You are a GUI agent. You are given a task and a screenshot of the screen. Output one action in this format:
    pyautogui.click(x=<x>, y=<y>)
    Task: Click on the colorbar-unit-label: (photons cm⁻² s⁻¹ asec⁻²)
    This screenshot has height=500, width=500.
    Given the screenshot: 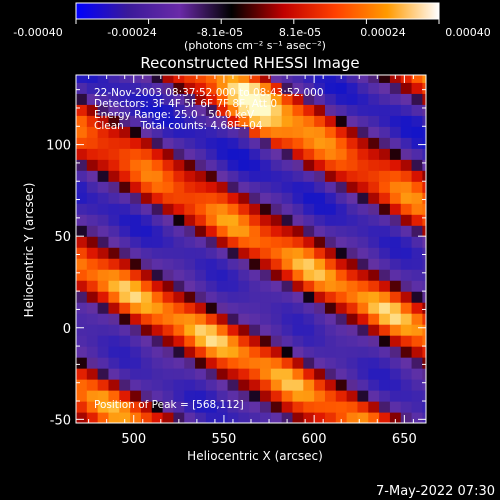 What is the action you would take?
    pyautogui.click(x=255, y=45)
    